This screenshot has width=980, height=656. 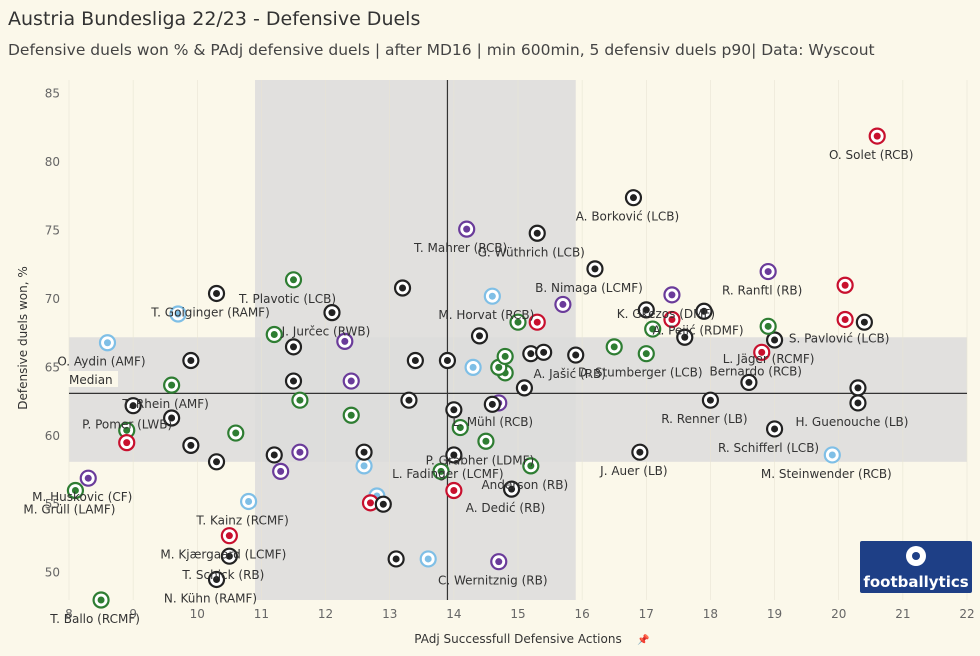 What do you see at coordinates (640, 373) in the screenshot?
I see `point-label: D. Stumberger (LCB)` at bounding box center [640, 373].